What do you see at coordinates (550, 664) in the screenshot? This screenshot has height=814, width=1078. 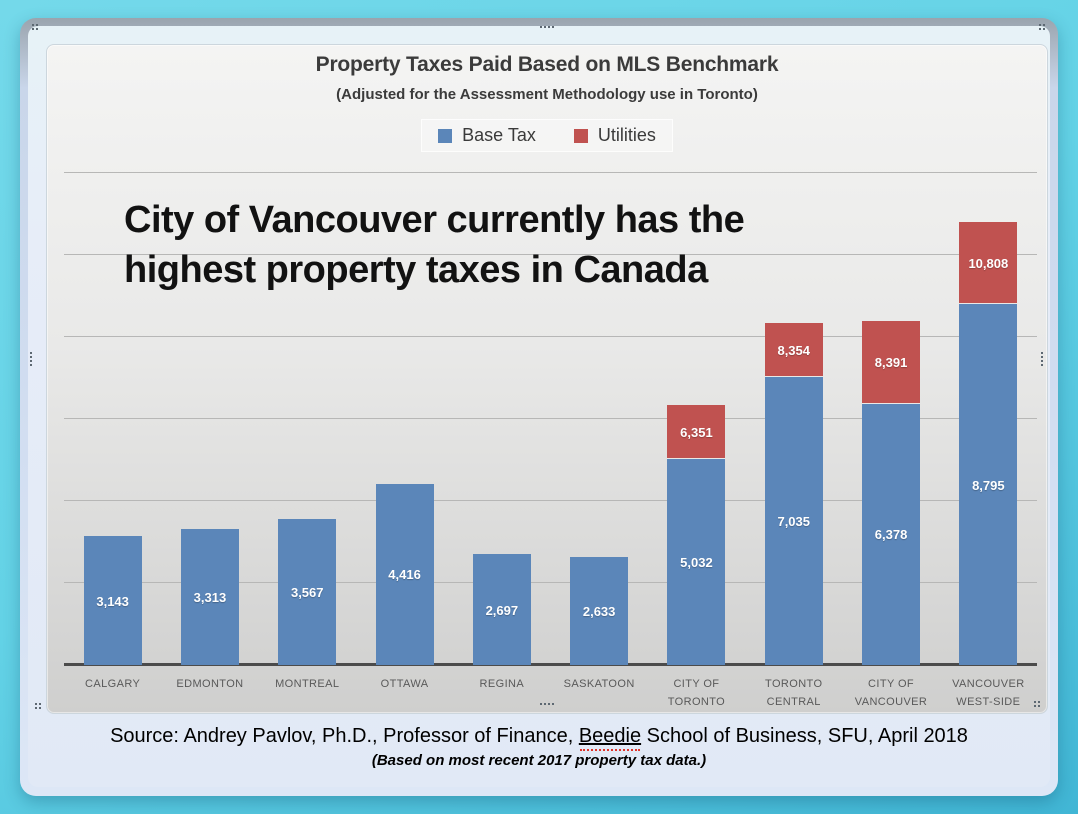 I see `x-axis-line` at bounding box center [550, 664].